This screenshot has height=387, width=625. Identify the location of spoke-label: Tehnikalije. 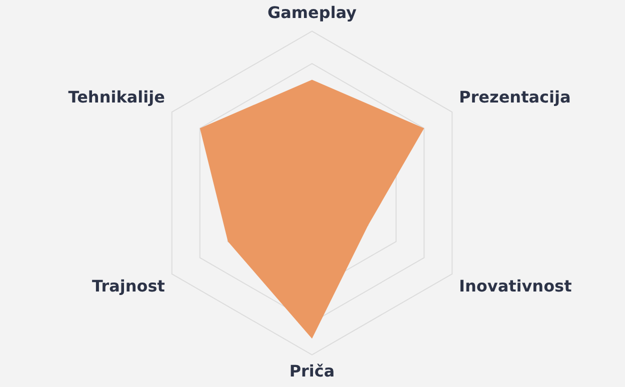
(117, 97).